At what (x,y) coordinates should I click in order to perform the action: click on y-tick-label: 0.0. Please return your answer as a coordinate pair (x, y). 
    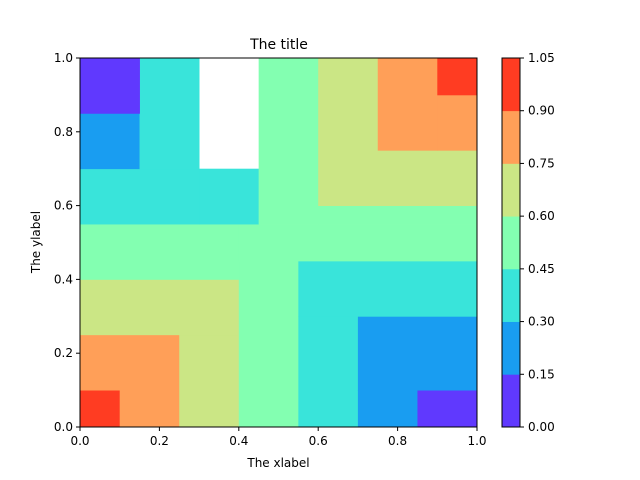
    Looking at the image, I should click on (63, 427).